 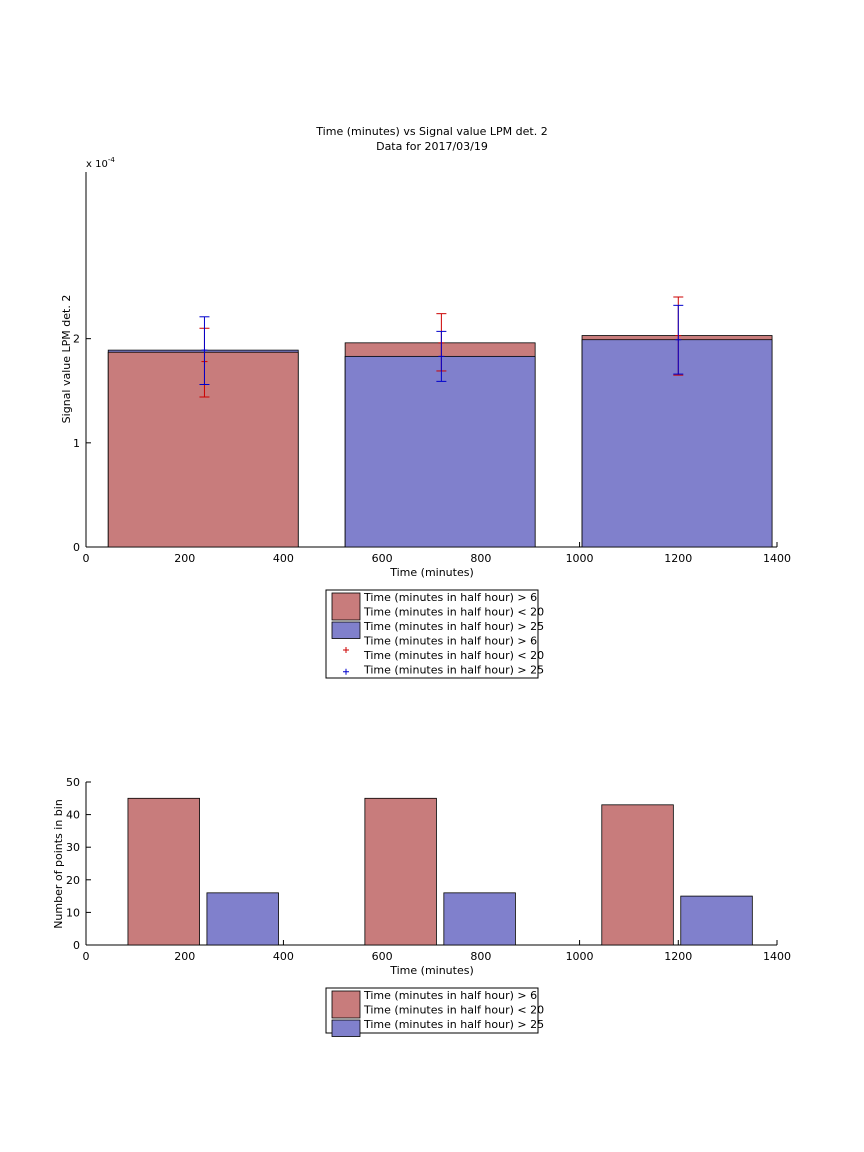 I want to click on chart2-legend-label: Time (minutes in half hour) < 20, so click(x=453, y=1010).